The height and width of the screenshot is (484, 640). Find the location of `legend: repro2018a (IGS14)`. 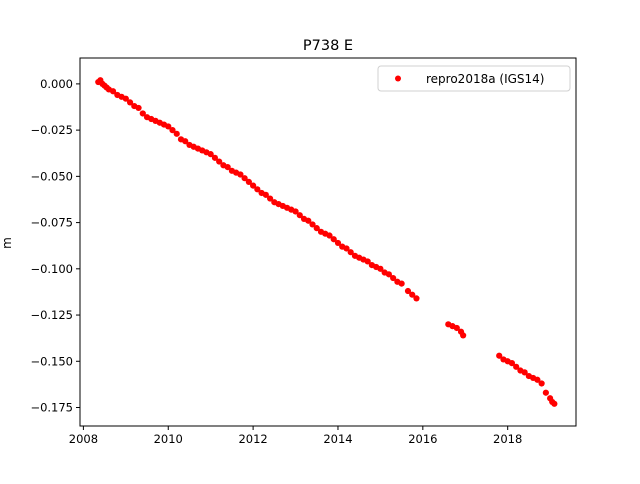

legend: repro2018a (IGS14) is located at coordinates (474, 78).